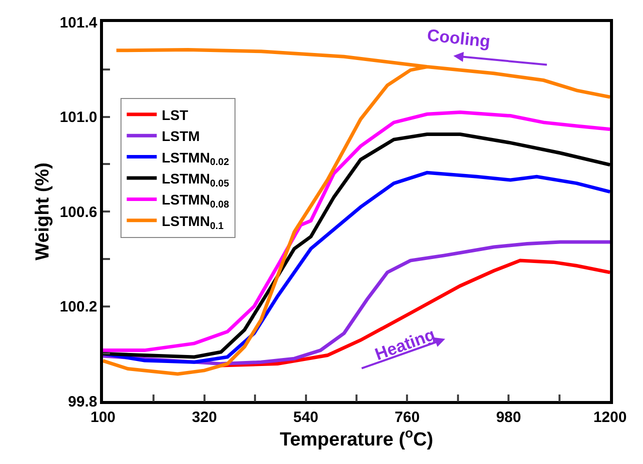 This screenshot has height=464, width=643. Describe the element at coordinates (175, 114) in the screenshot. I see `legend-label: LST` at that location.